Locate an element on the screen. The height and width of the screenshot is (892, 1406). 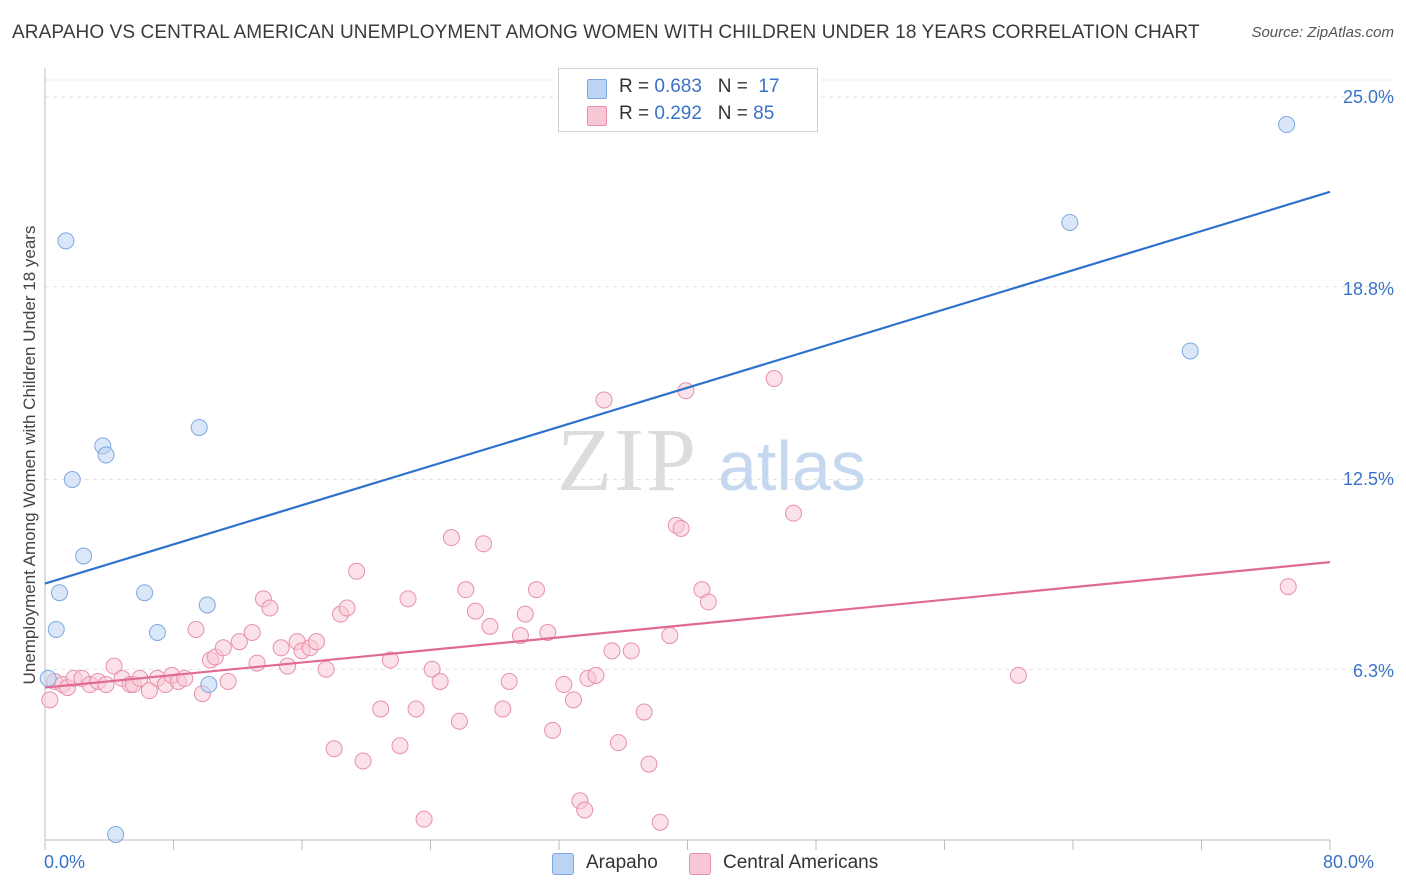
bottom-legend-label-arapaho: Arapaho is located at coordinates (622, 862).